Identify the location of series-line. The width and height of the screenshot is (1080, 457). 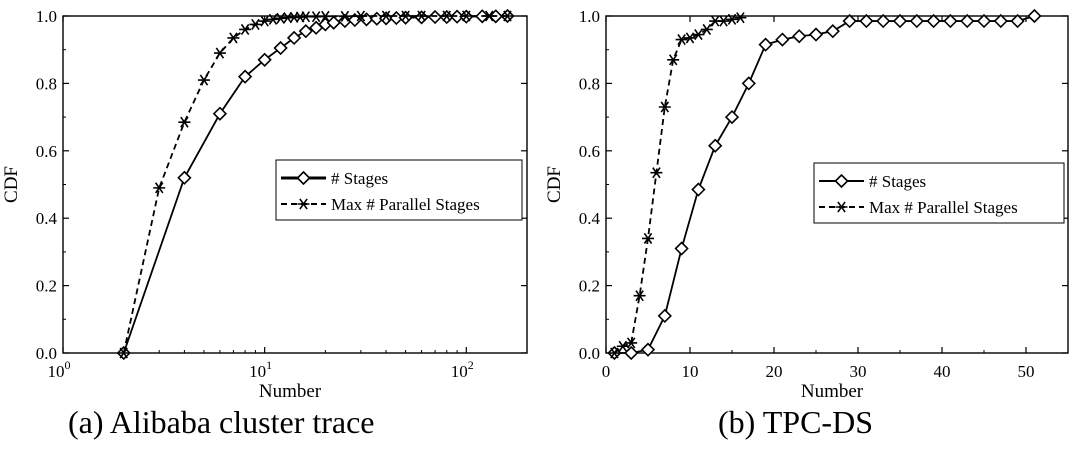
(677, 185).